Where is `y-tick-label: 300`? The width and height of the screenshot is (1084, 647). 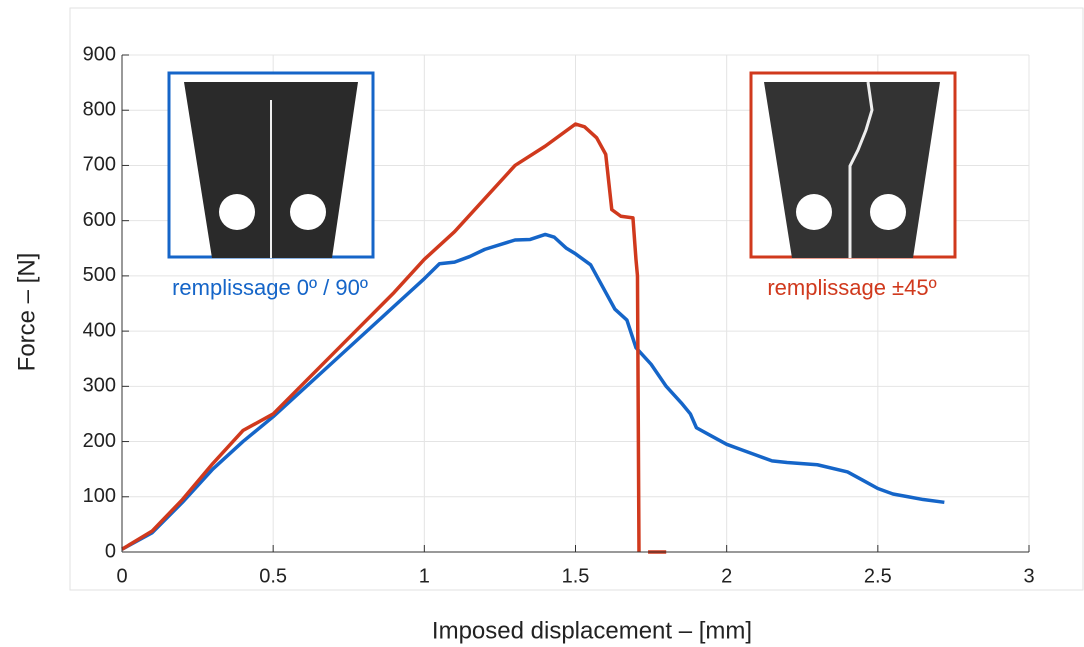
y-tick-label: 300 is located at coordinates (99, 386).